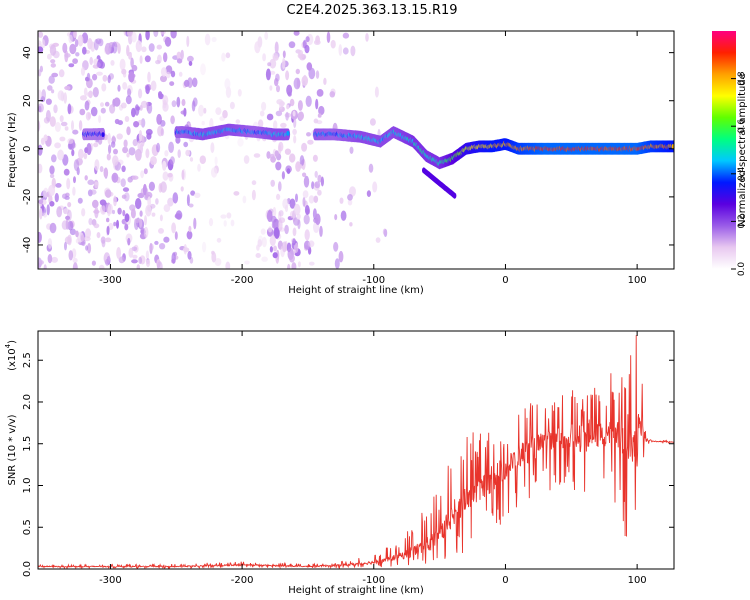  What do you see at coordinates (27, 360) in the screenshot?
I see `snr-y-tick-label: 2.5` at bounding box center [27, 360].